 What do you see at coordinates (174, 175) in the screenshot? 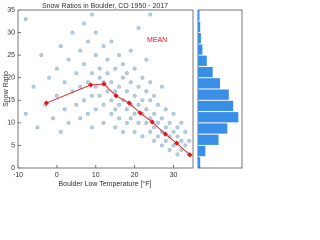
I see `x-tick-label: 30` at bounding box center [174, 175].